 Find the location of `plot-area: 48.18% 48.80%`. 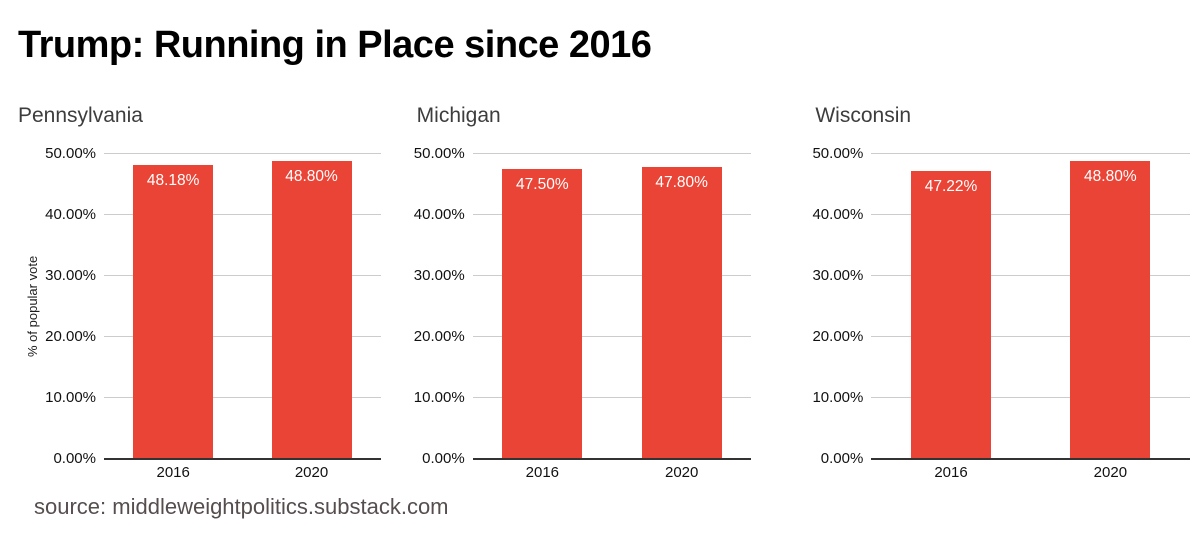

plot-area: 48.18% 48.80% is located at coordinates (242, 306).